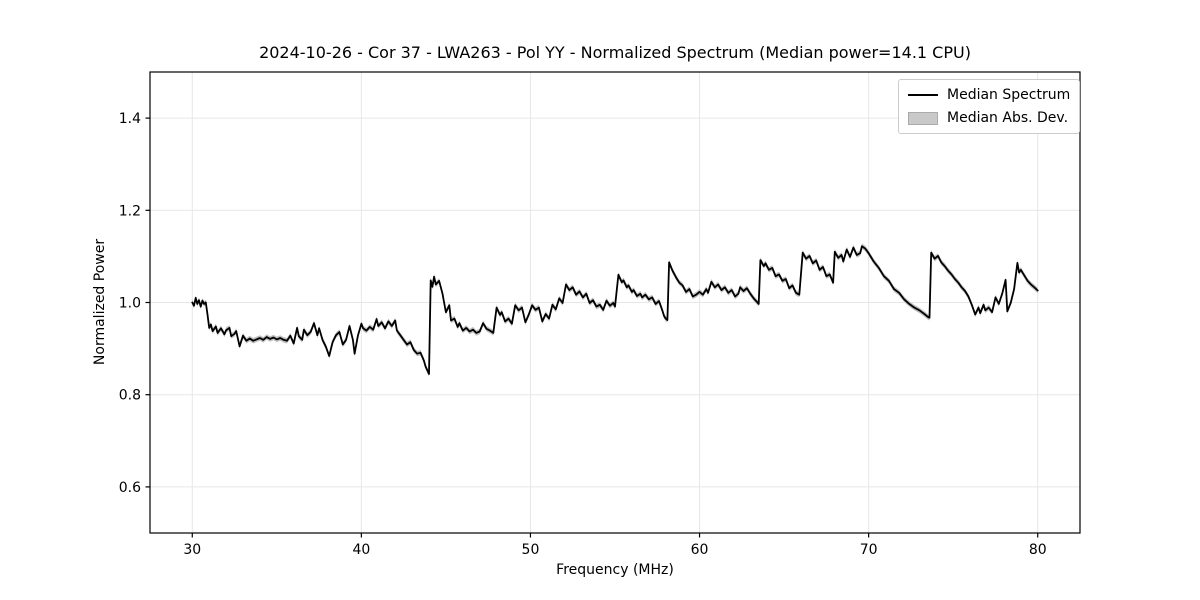  Describe the element at coordinates (100, 302) in the screenshot. I see `y-axis-label: Normalized Power` at that location.